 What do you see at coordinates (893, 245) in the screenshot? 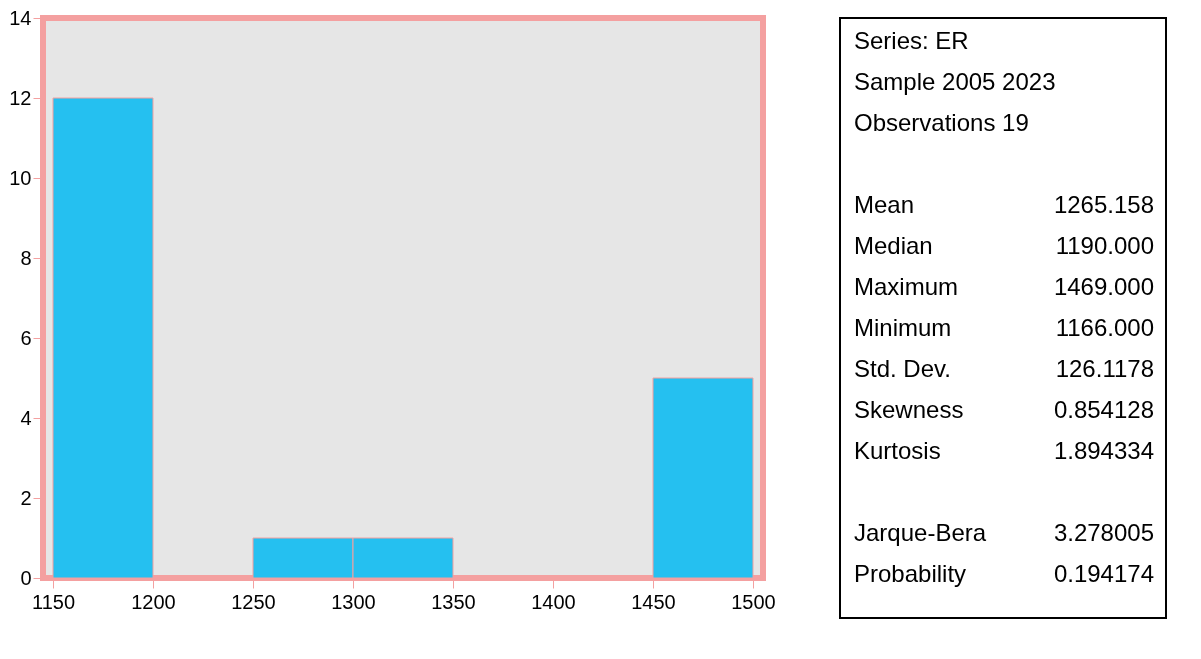
I see `text: Median` at bounding box center [893, 245].